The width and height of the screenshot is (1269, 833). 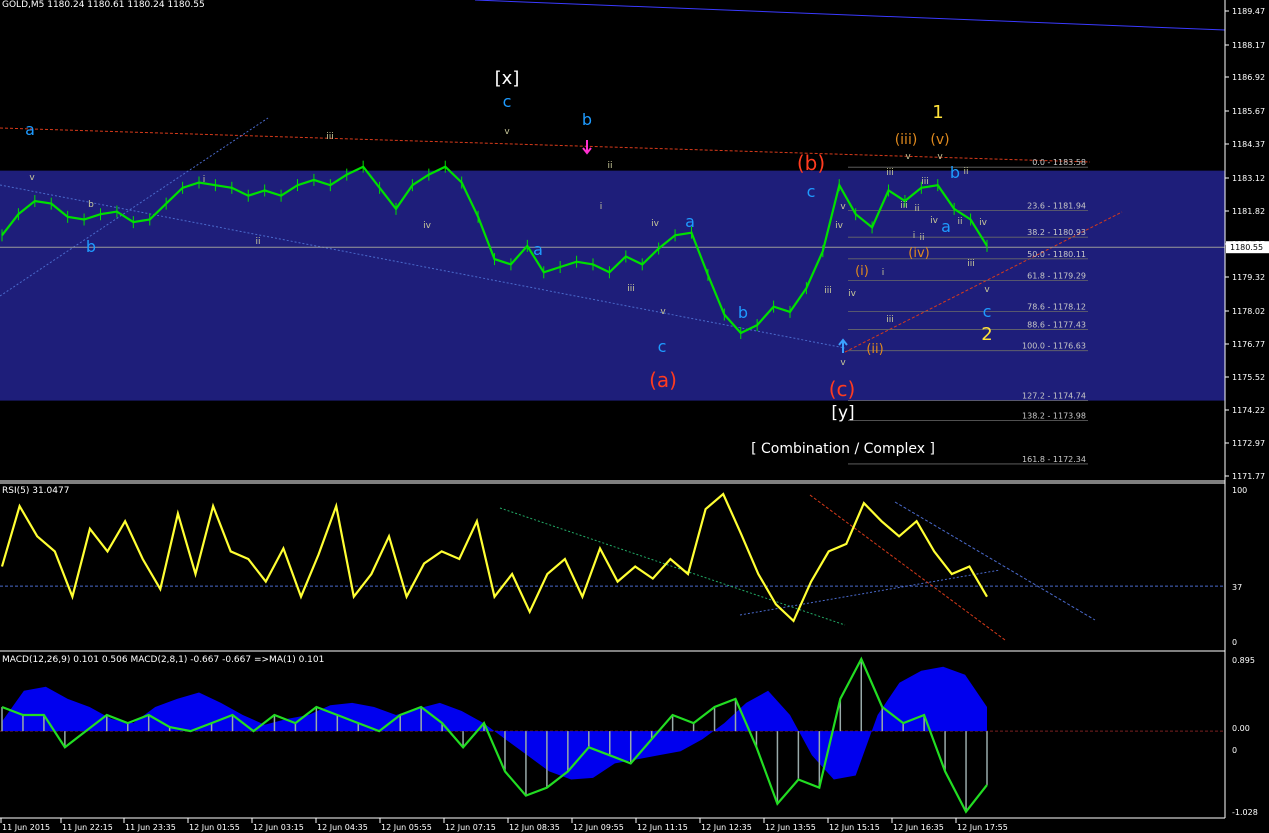 I want to click on price-tick-label: 1188.17, so click(x=1248, y=45).